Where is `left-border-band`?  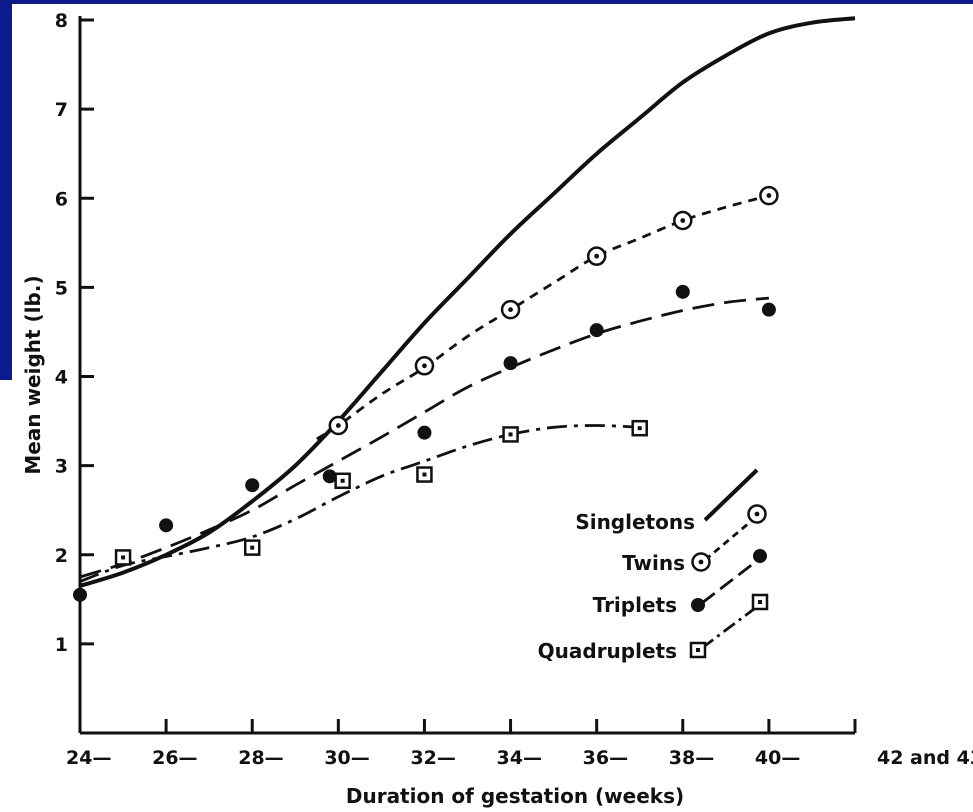
left-border-band is located at coordinates (6, 190).